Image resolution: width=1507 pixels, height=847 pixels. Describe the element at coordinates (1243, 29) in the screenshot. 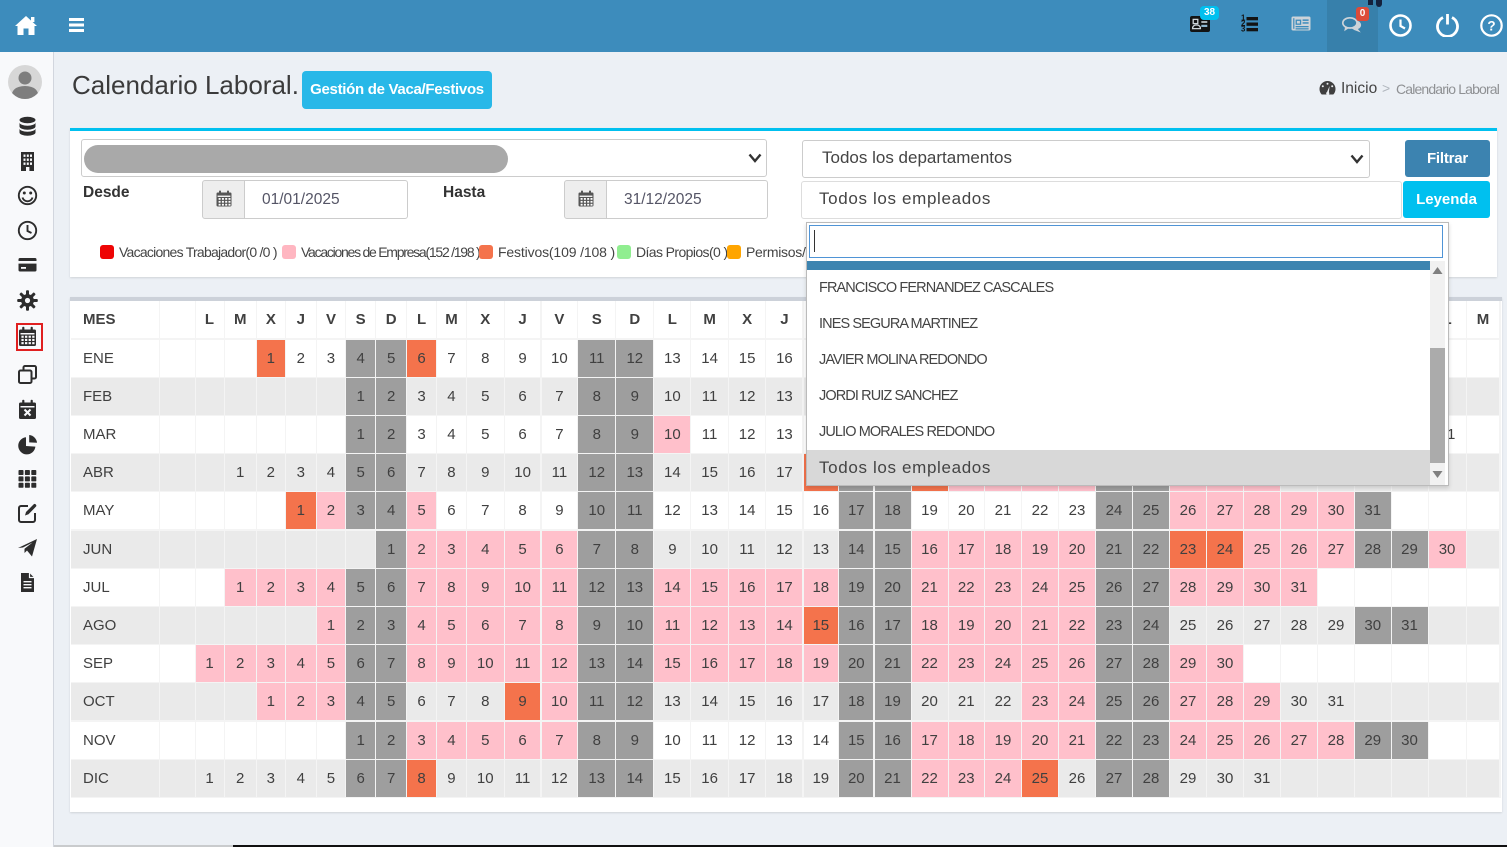

I see `svg-text: 3` at that location.